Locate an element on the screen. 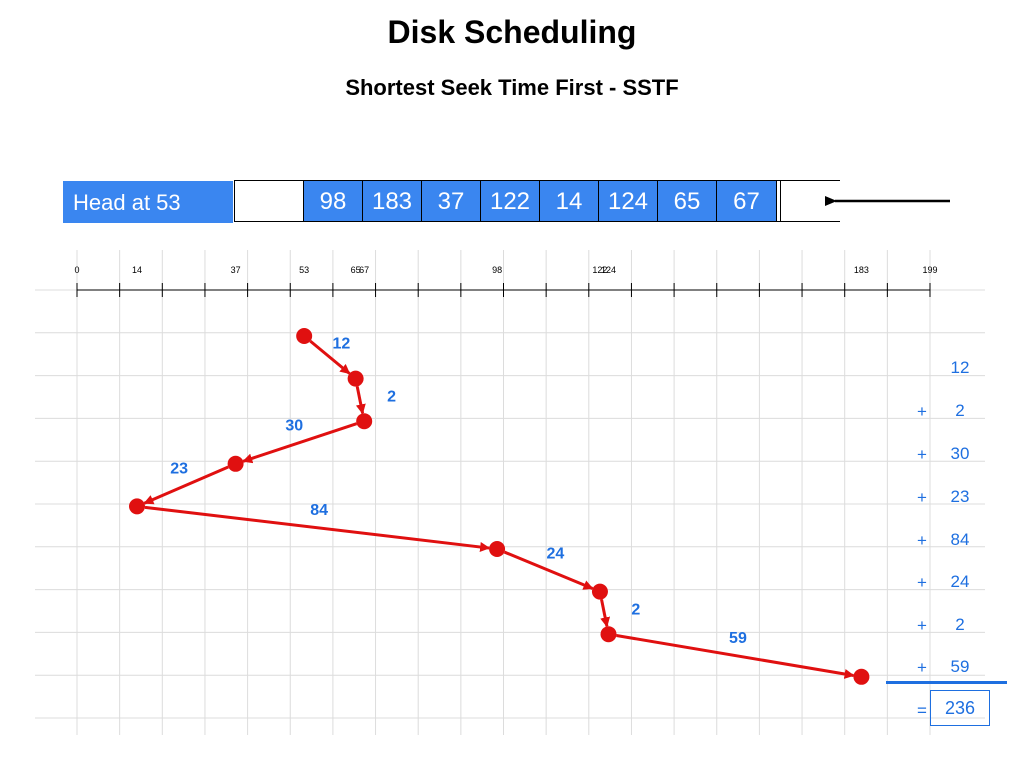 The height and width of the screenshot is (768, 1024). seek-distance-label: 24 is located at coordinates (555, 554).